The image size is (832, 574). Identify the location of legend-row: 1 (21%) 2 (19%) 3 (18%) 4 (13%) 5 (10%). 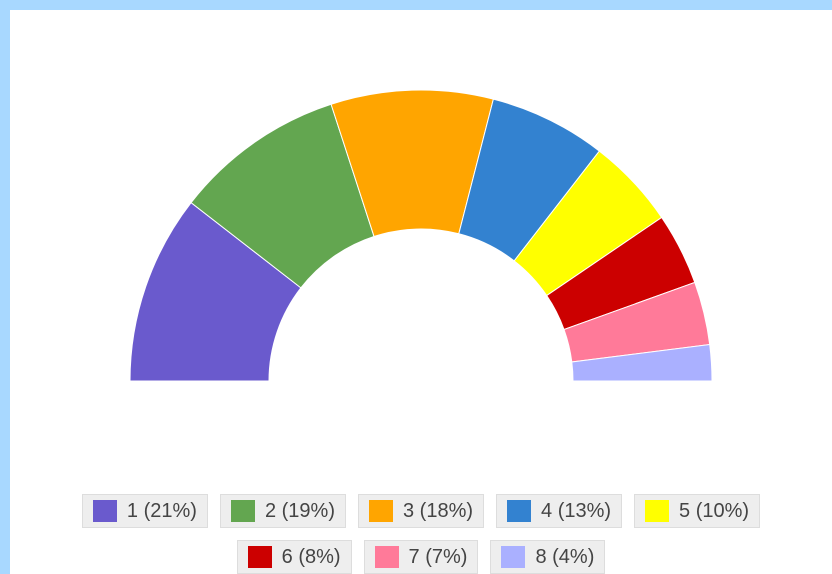
(421, 511).